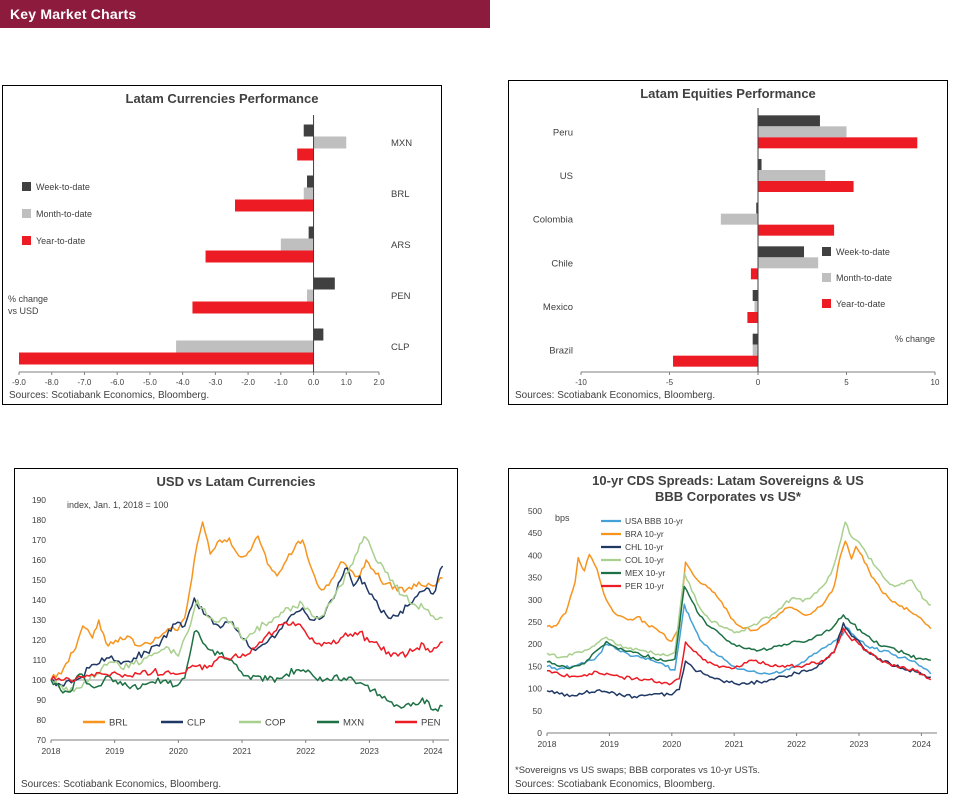  What do you see at coordinates (644, 586) in the screenshot?
I see `svg-text: PER 10-yr` at bounding box center [644, 586].